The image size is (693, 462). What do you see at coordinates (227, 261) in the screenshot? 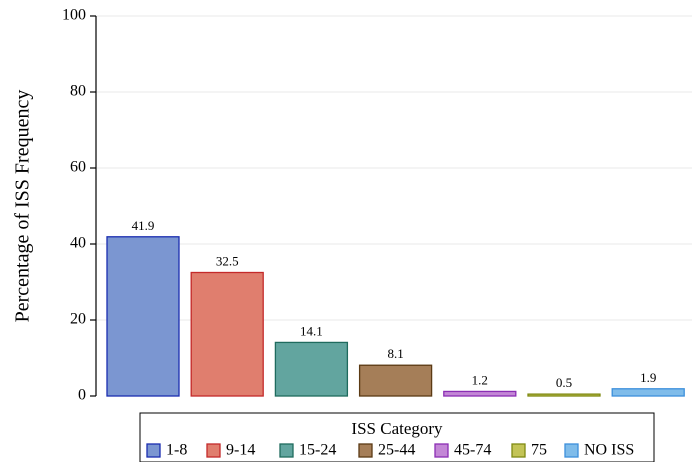
I see `data-label: 32.5` at bounding box center [227, 261].